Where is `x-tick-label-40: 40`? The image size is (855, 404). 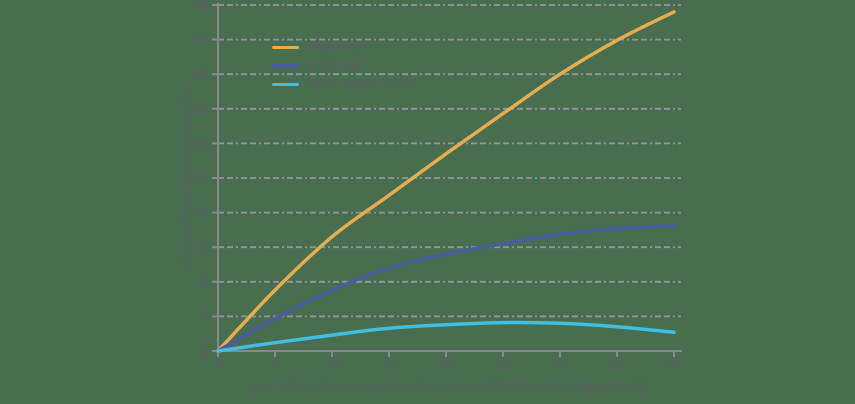
x-tick-label-40: 40 is located at coordinates (673, 365).